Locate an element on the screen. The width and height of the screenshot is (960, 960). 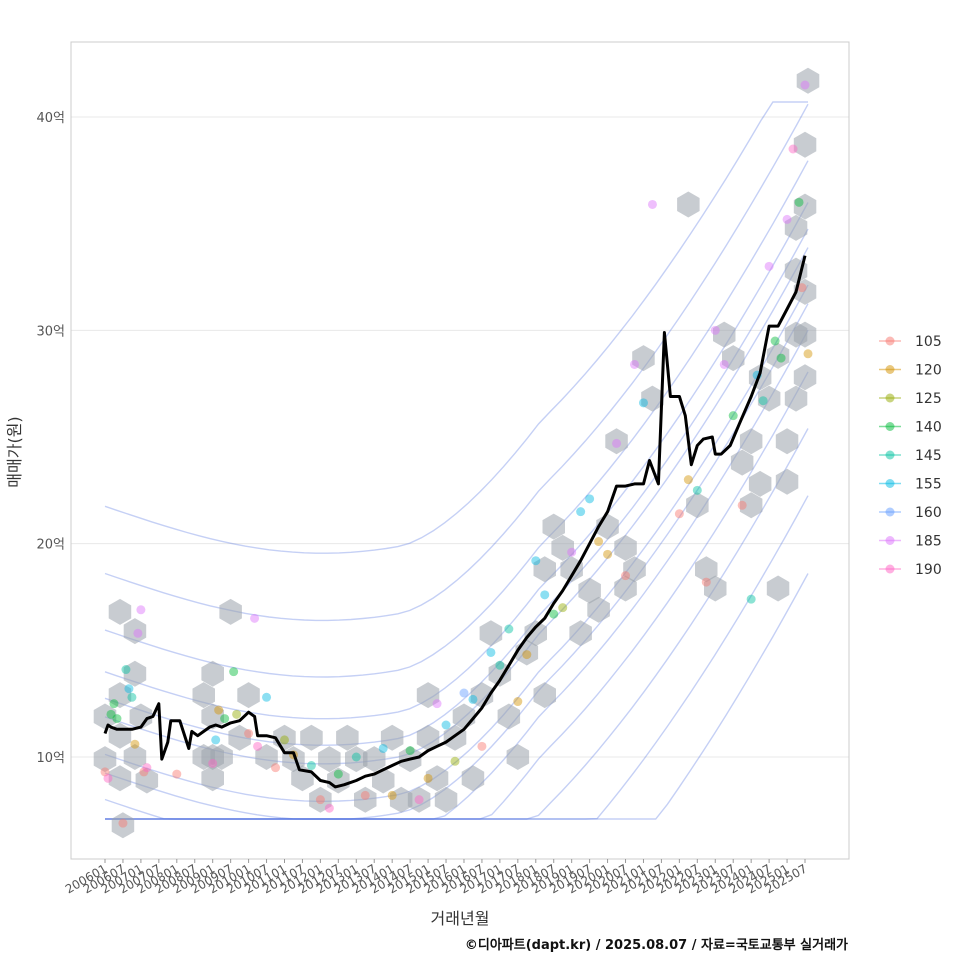
legend-label: 125 is located at coordinates (928, 399).